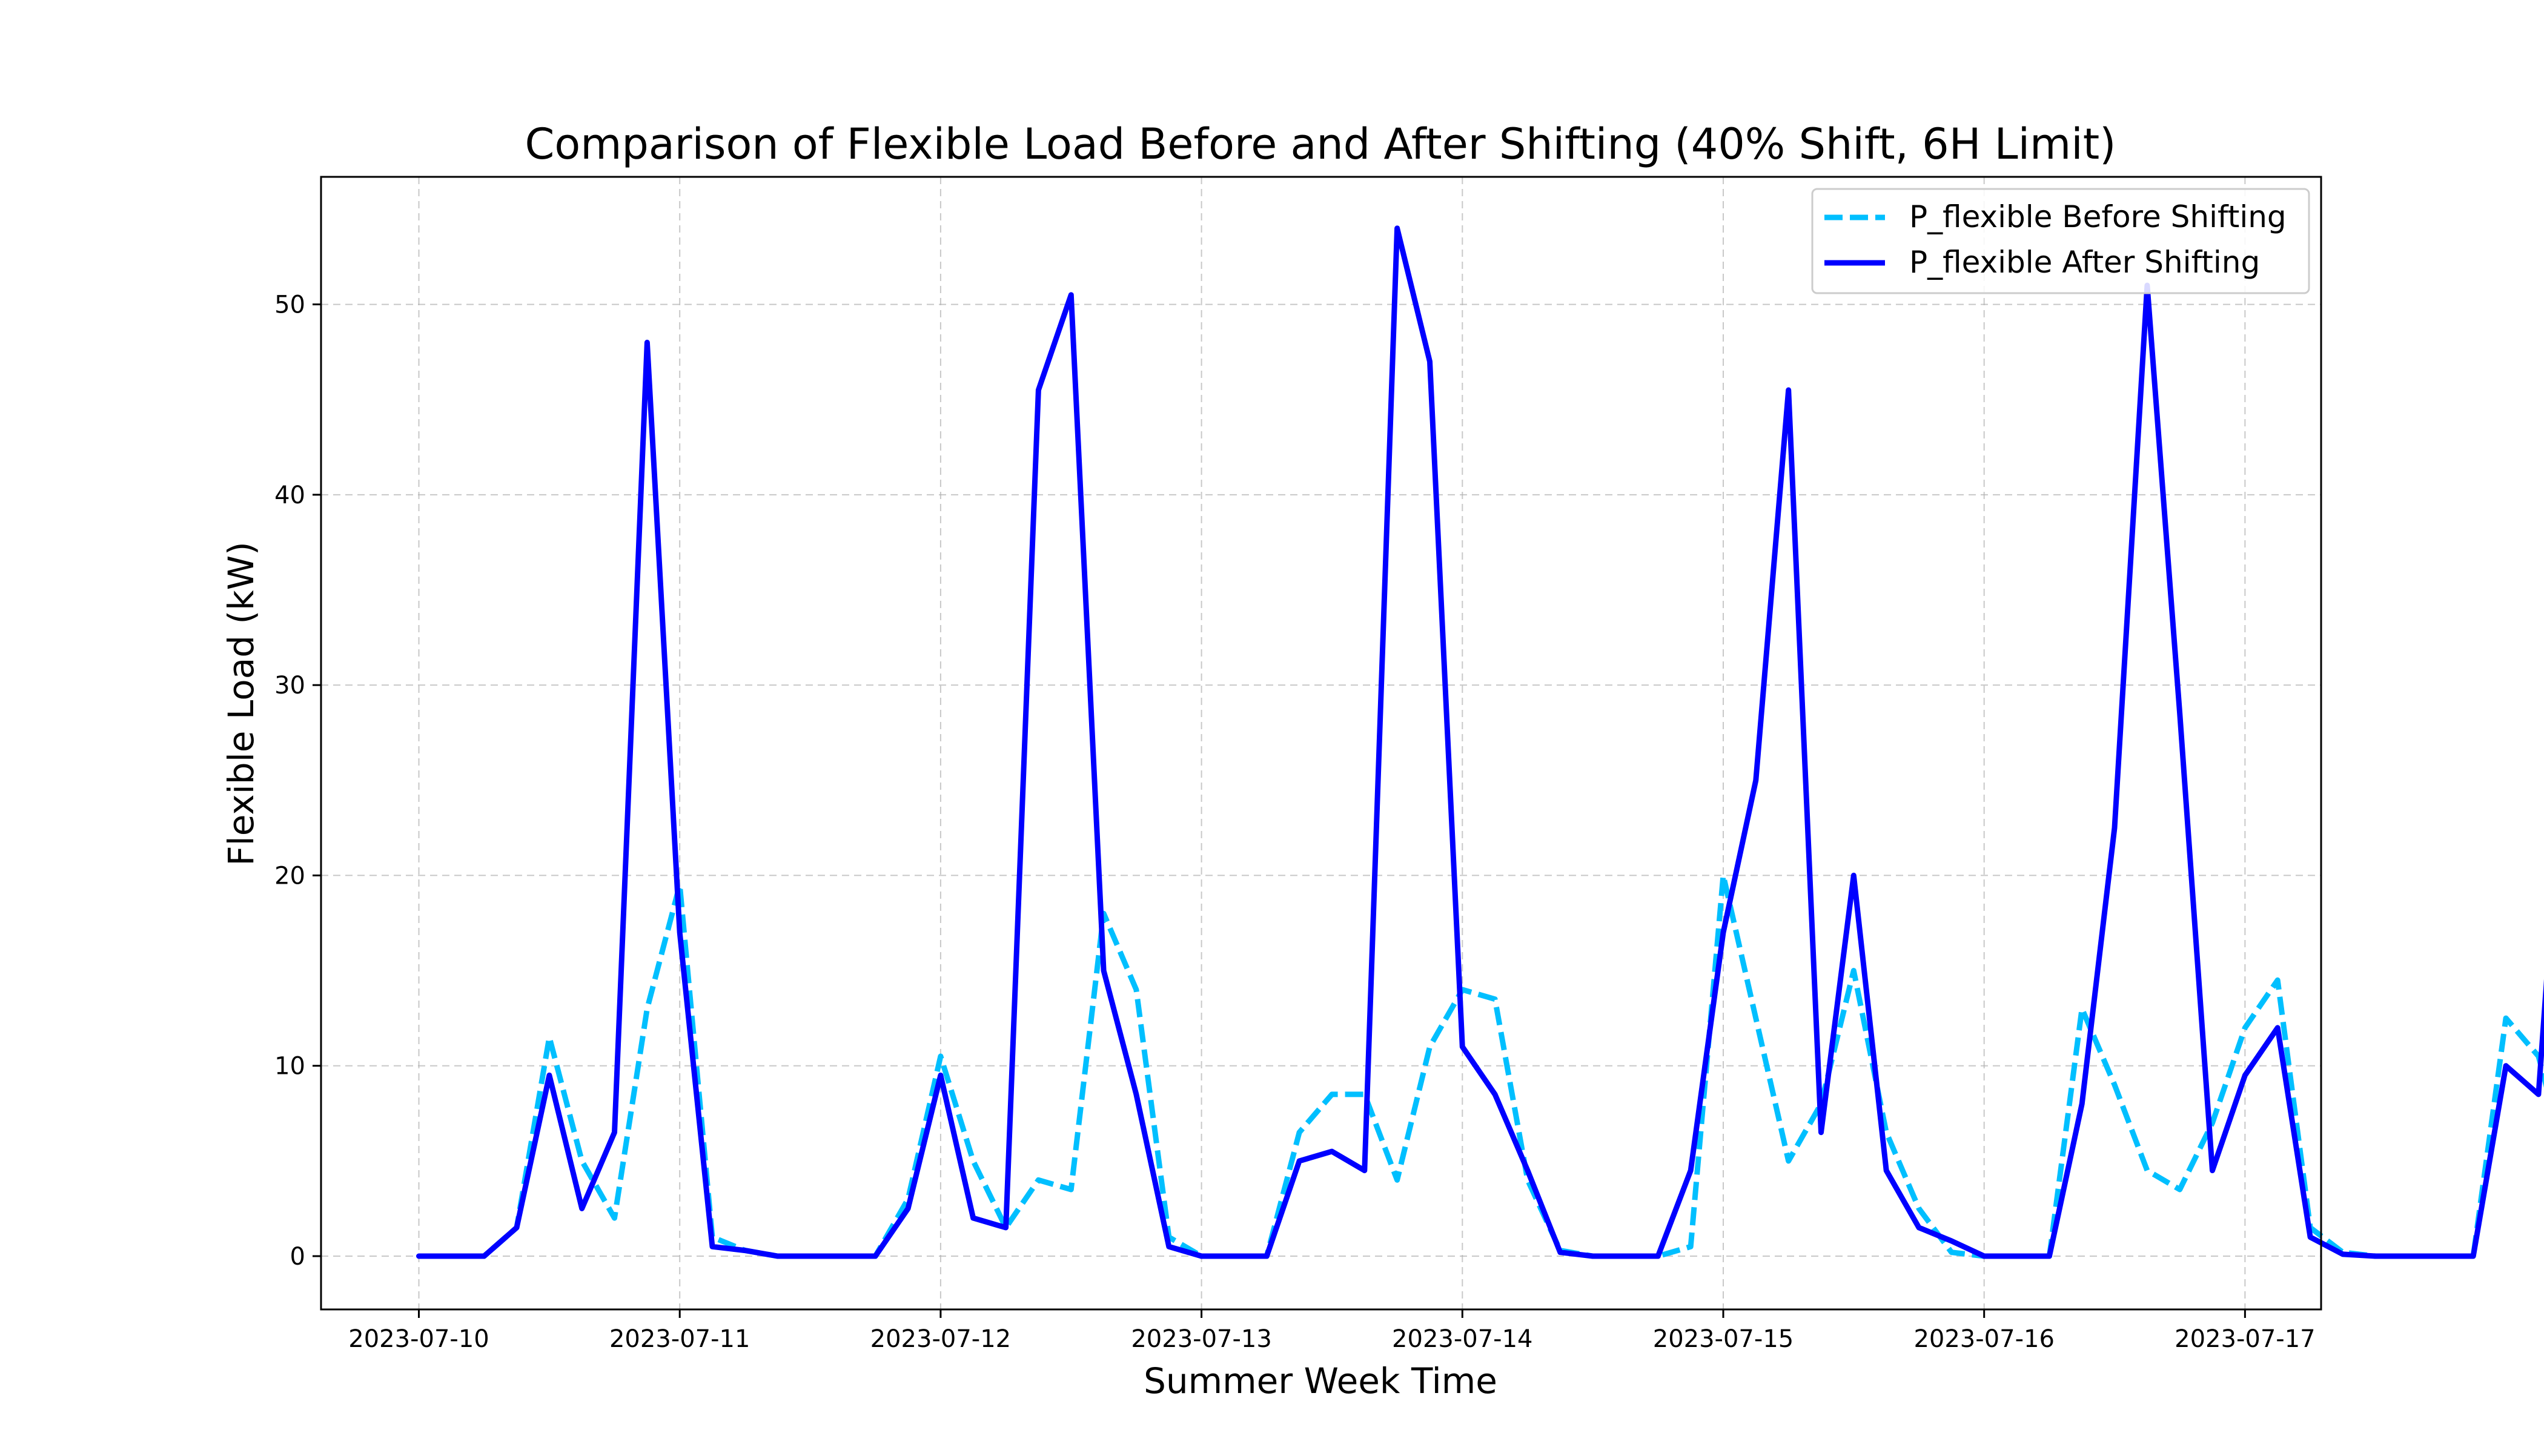 This screenshot has height=1456, width=2544. What do you see at coordinates (290, 305) in the screenshot?
I see `y-tick-label: 50` at bounding box center [290, 305].